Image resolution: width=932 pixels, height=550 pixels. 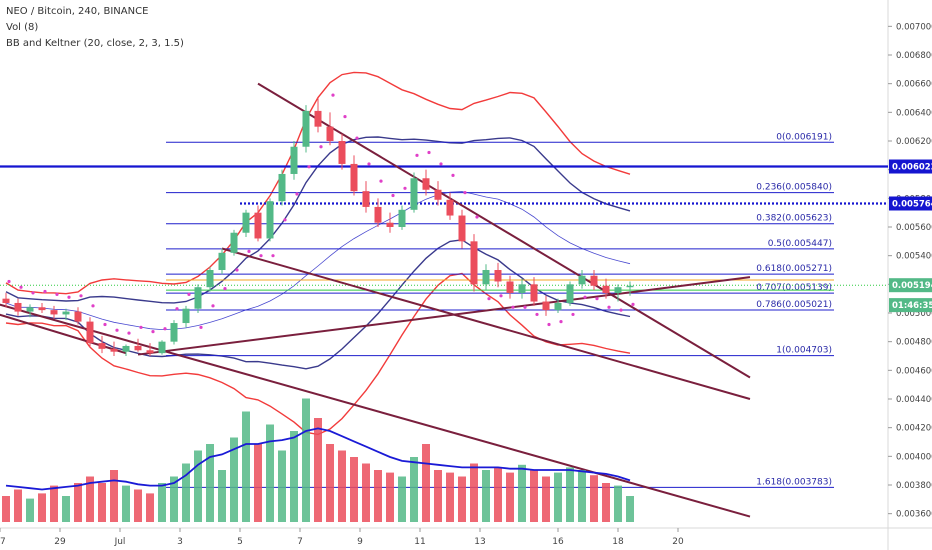 What do you see at coordinates (444, 316) in the screenshot?
I see `trend-line` at bounding box center [444, 316].